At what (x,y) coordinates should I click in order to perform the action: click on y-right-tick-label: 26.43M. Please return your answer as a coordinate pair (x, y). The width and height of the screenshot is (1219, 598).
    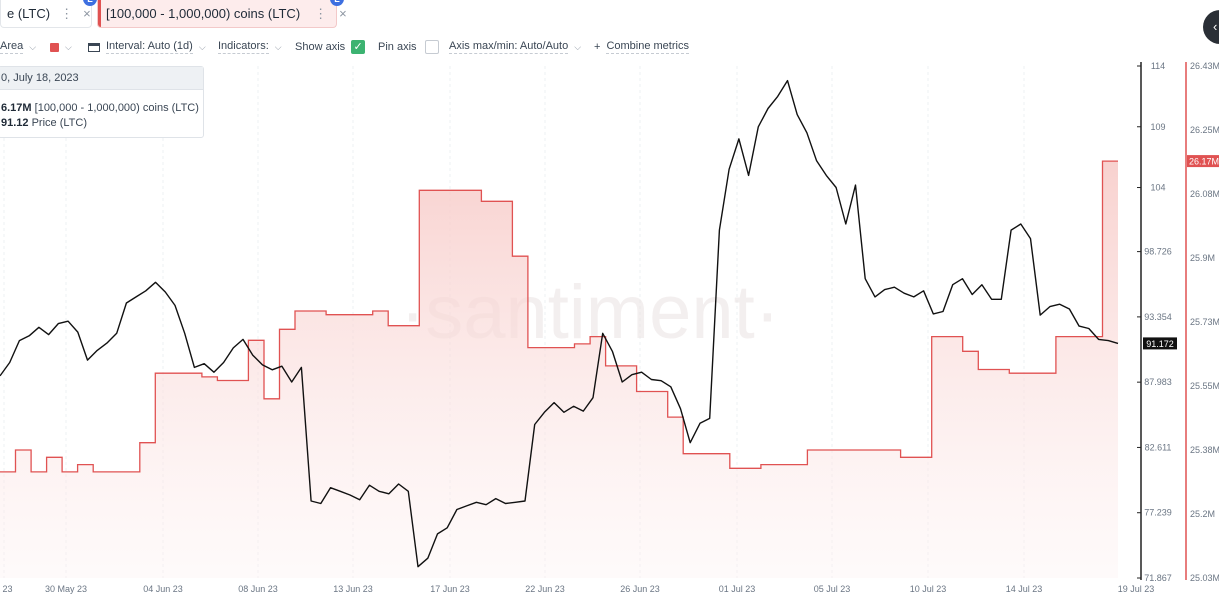
    Looking at the image, I should click on (1204, 66).